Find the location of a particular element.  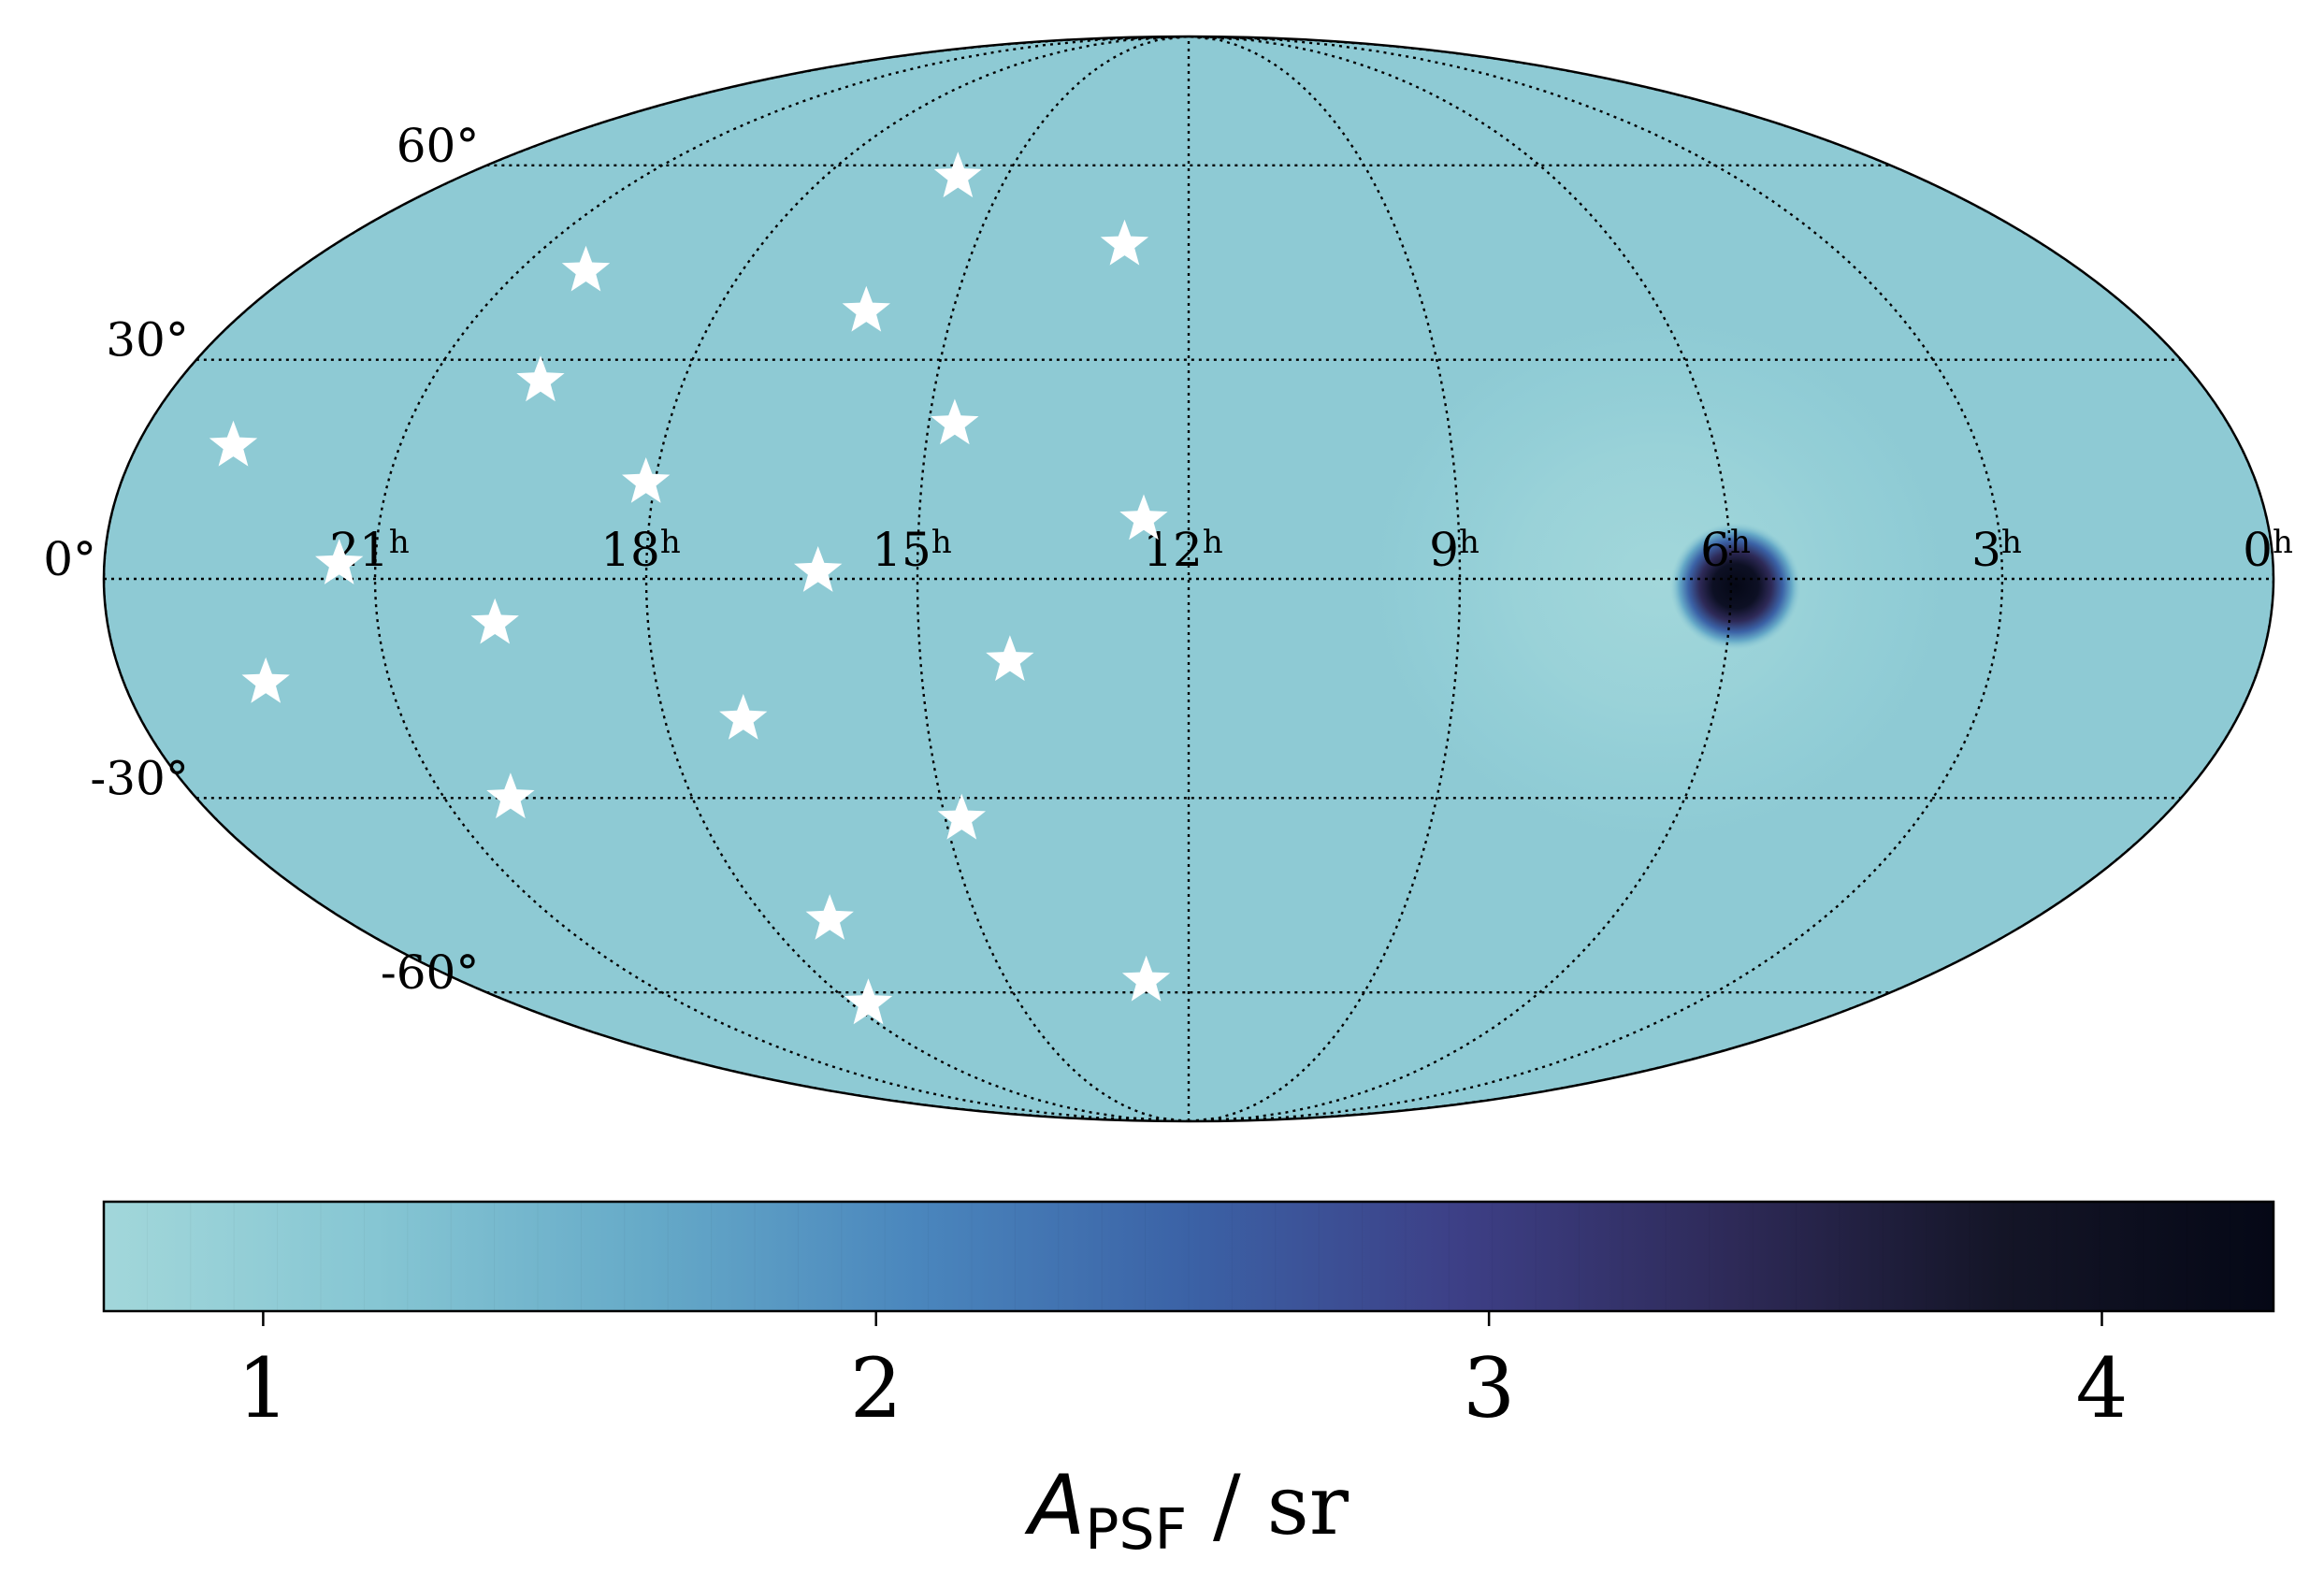

ra-tick-label: 9h is located at coordinates (1454, 550).